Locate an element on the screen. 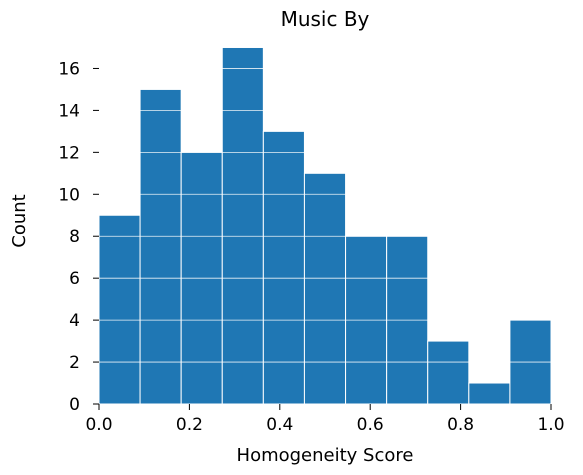  y-tick-label: 6 is located at coordinates (74, 279).